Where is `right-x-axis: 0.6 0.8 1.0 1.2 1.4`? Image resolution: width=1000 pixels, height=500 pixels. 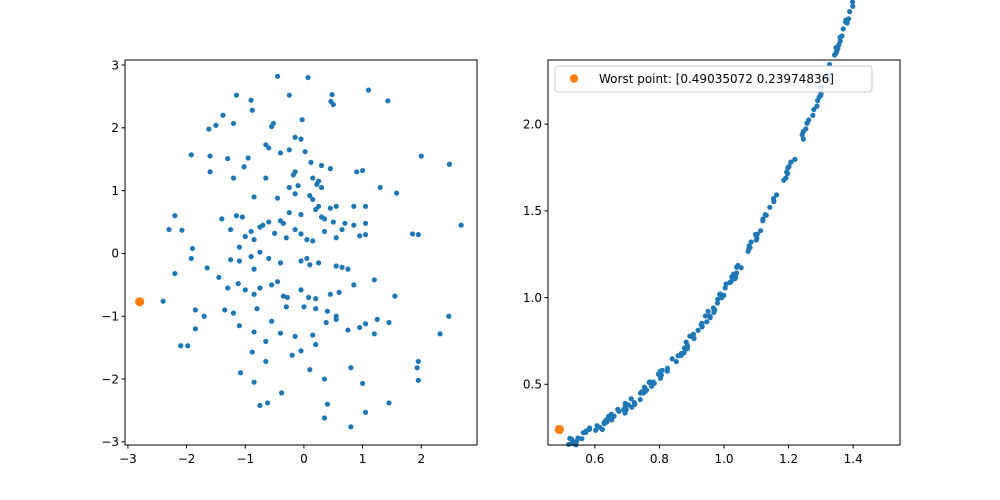 right-x-axis: 0.6 0.8 1.0 1.2 1.4 is located at coordinates (724, 455).